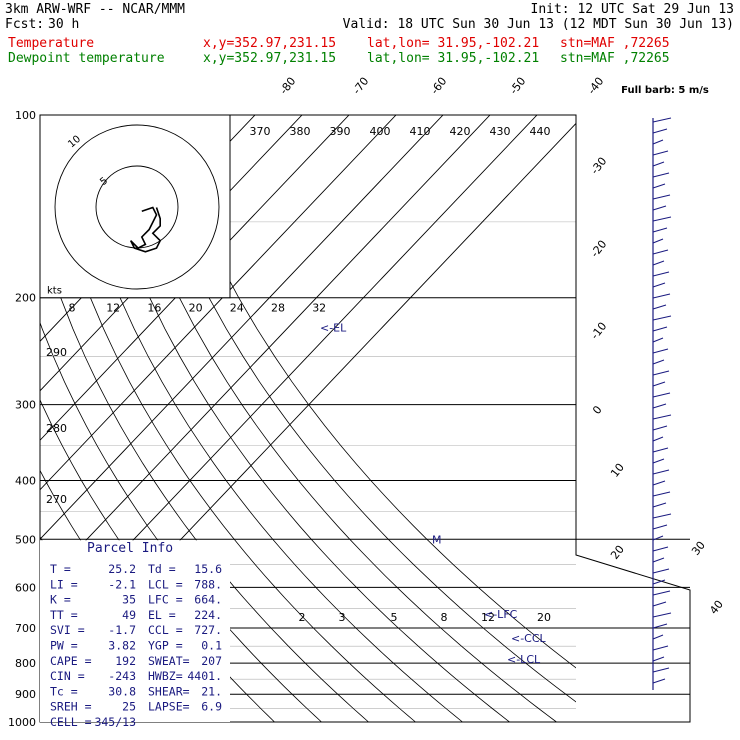 The width and height of the screenshot is (740, 740). What do you see at coordinates (165, 646) in the screenshot?
I see `parcel-key: YGP =` at bounding box center [165, 646].